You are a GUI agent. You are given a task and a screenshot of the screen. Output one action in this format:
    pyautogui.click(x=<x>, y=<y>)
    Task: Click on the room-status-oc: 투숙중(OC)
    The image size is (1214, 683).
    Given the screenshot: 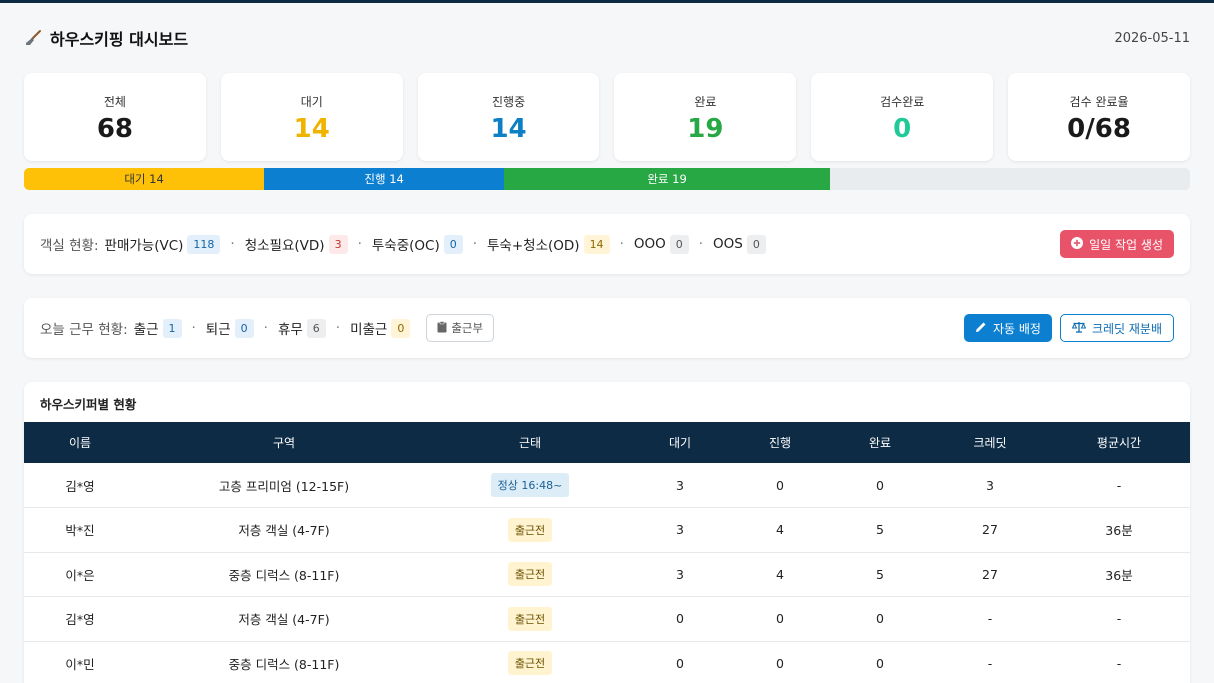 What is the action you would take?
    pyautogui.click(x=405, y=246)
    